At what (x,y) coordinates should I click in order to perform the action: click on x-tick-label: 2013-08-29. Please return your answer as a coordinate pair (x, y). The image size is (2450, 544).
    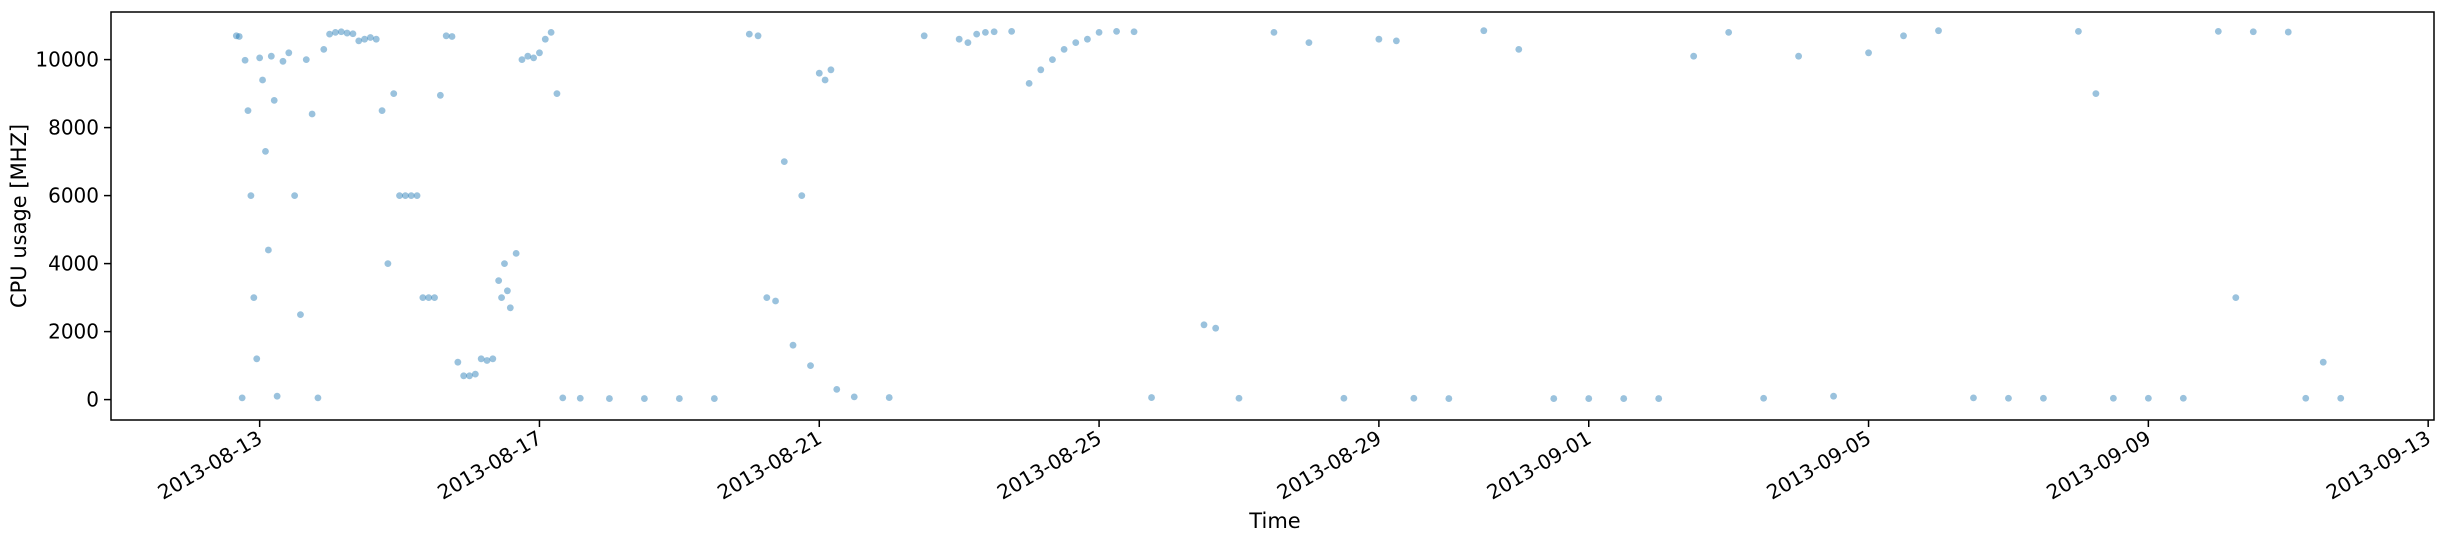
    Looking at the image, I should click on (1329, 465).